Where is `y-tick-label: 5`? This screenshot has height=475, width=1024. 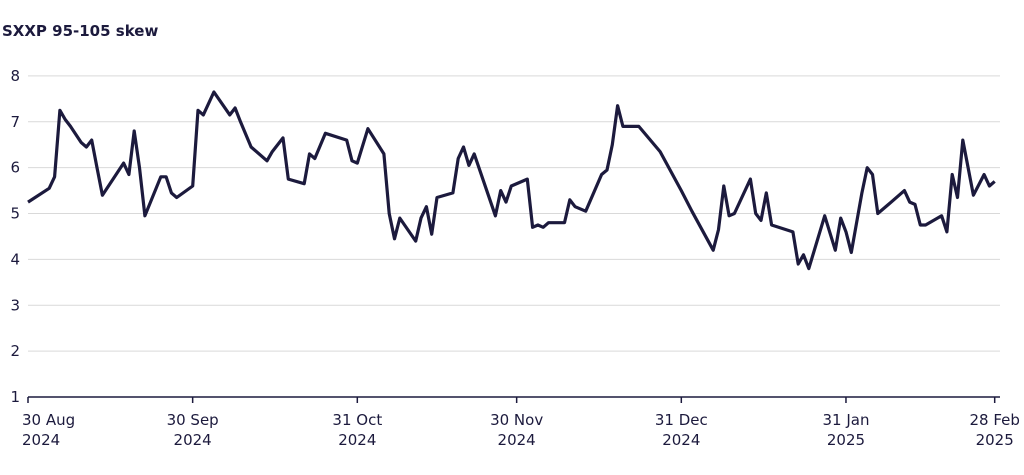
y-tick-label: 5 is located at coordinates (15, 214).